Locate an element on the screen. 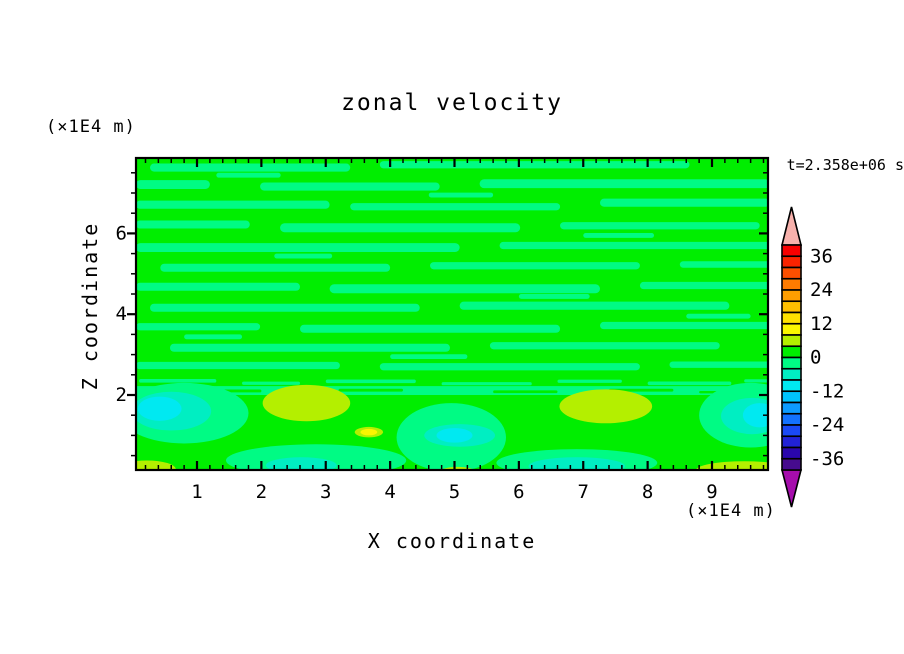  colorbar-under-arrow is located at coordinates (791, 488).